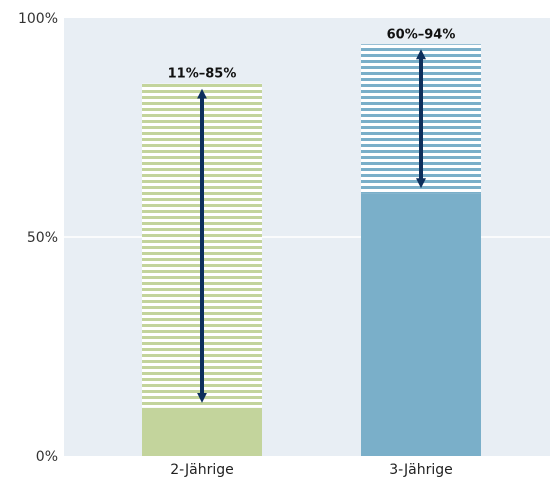  I want to click on range-label: 11%–85%, so click(202, 74).